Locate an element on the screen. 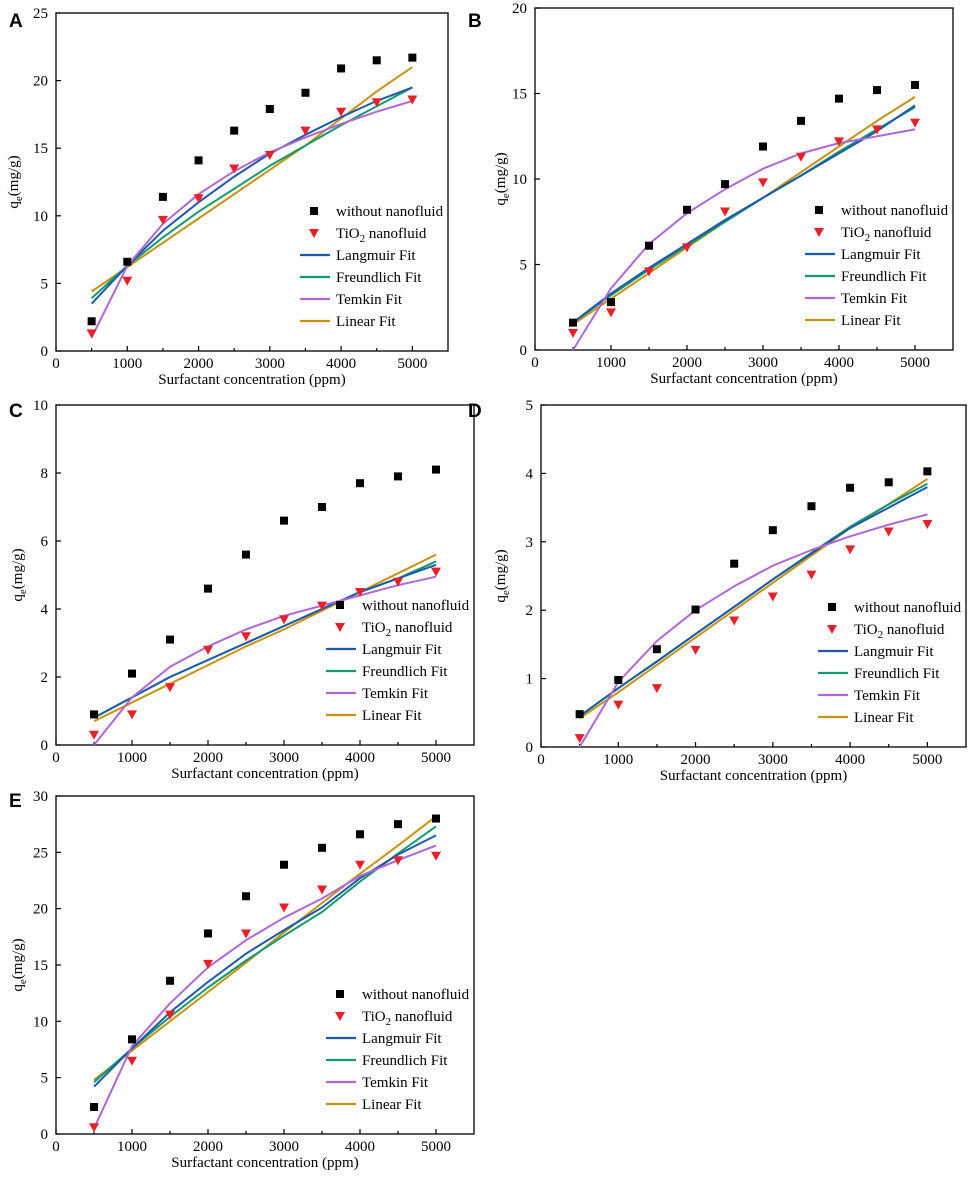  x-tick-label: 0 is located at coordinates (56, 758).